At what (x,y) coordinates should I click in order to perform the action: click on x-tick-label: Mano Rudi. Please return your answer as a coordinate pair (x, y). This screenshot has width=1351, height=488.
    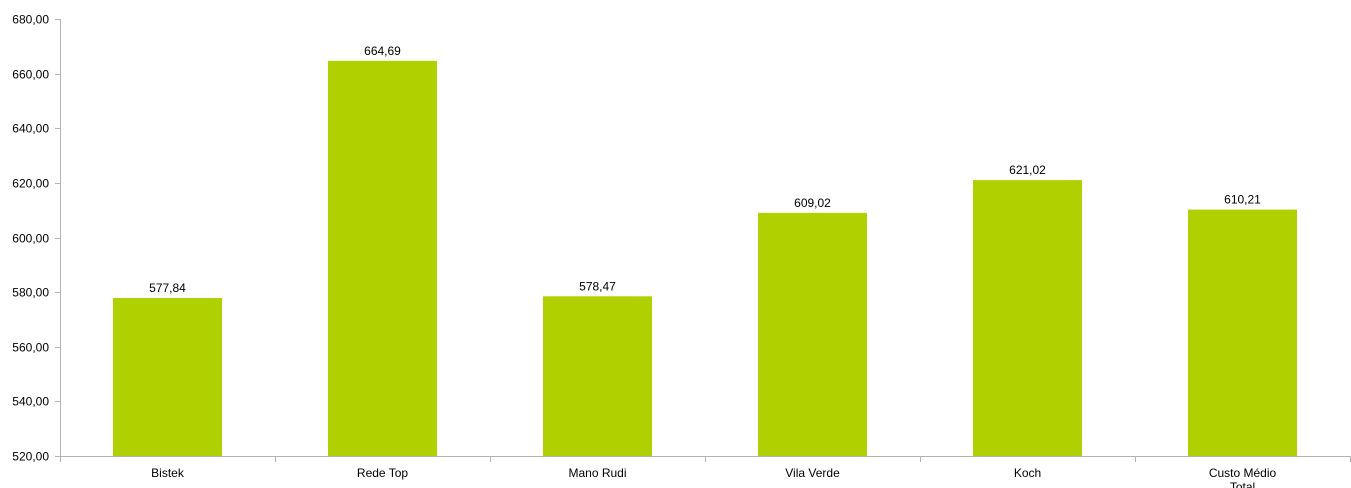
    Looking at the image, I should click on (597, 473).